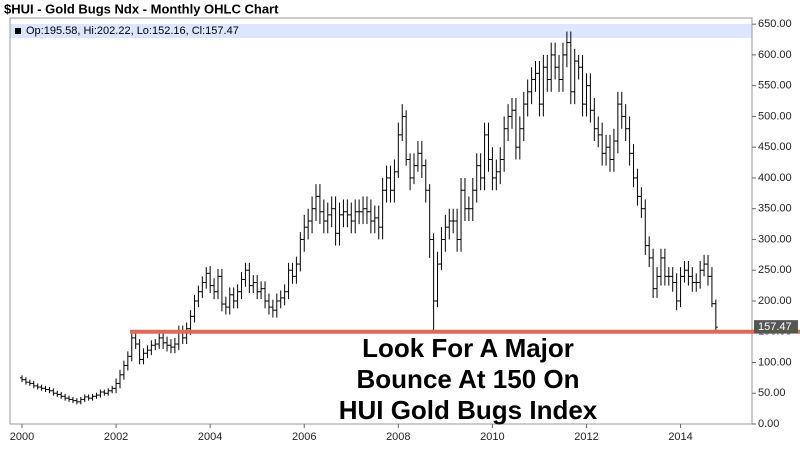 This screenshot has height=470, width=800. What do you see at coordinates (772, 393) in the screenshot?
I see `y-tick-label: 50.00` at bounding box center [772, 393].